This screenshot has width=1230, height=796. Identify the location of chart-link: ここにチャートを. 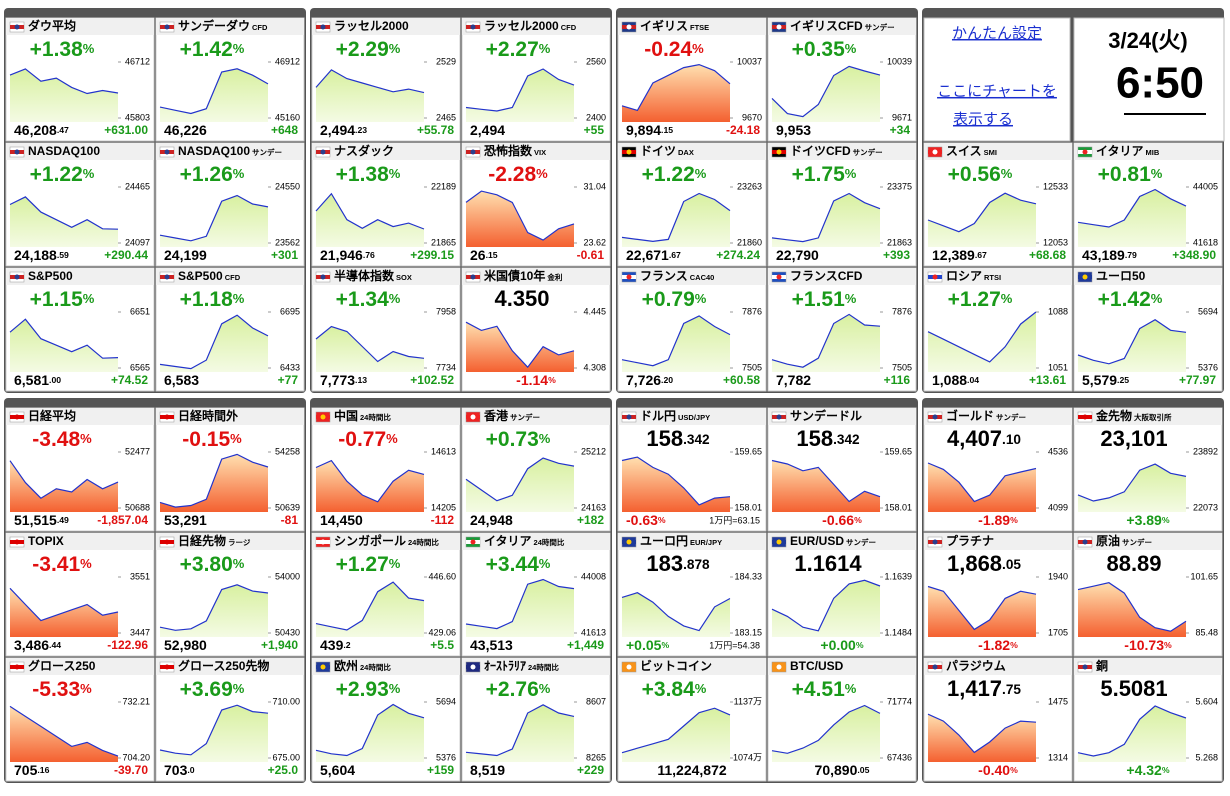
(997, 91).